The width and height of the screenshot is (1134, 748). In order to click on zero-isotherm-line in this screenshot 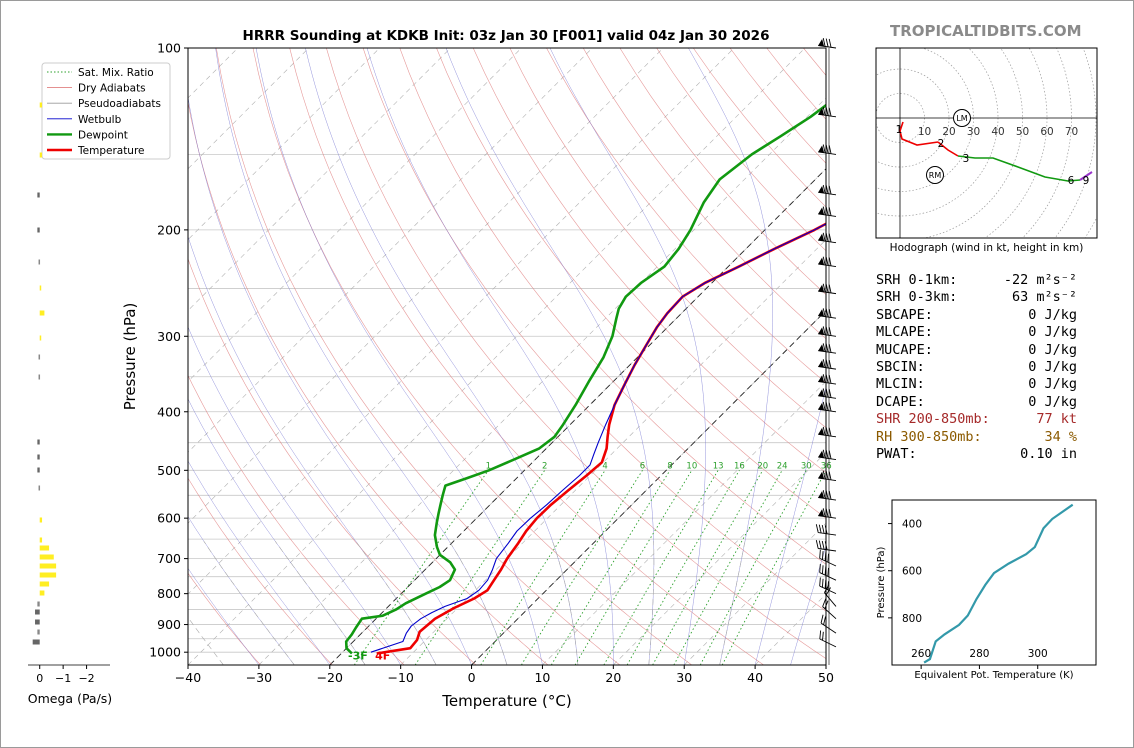, I will do `click(648, 487)`.